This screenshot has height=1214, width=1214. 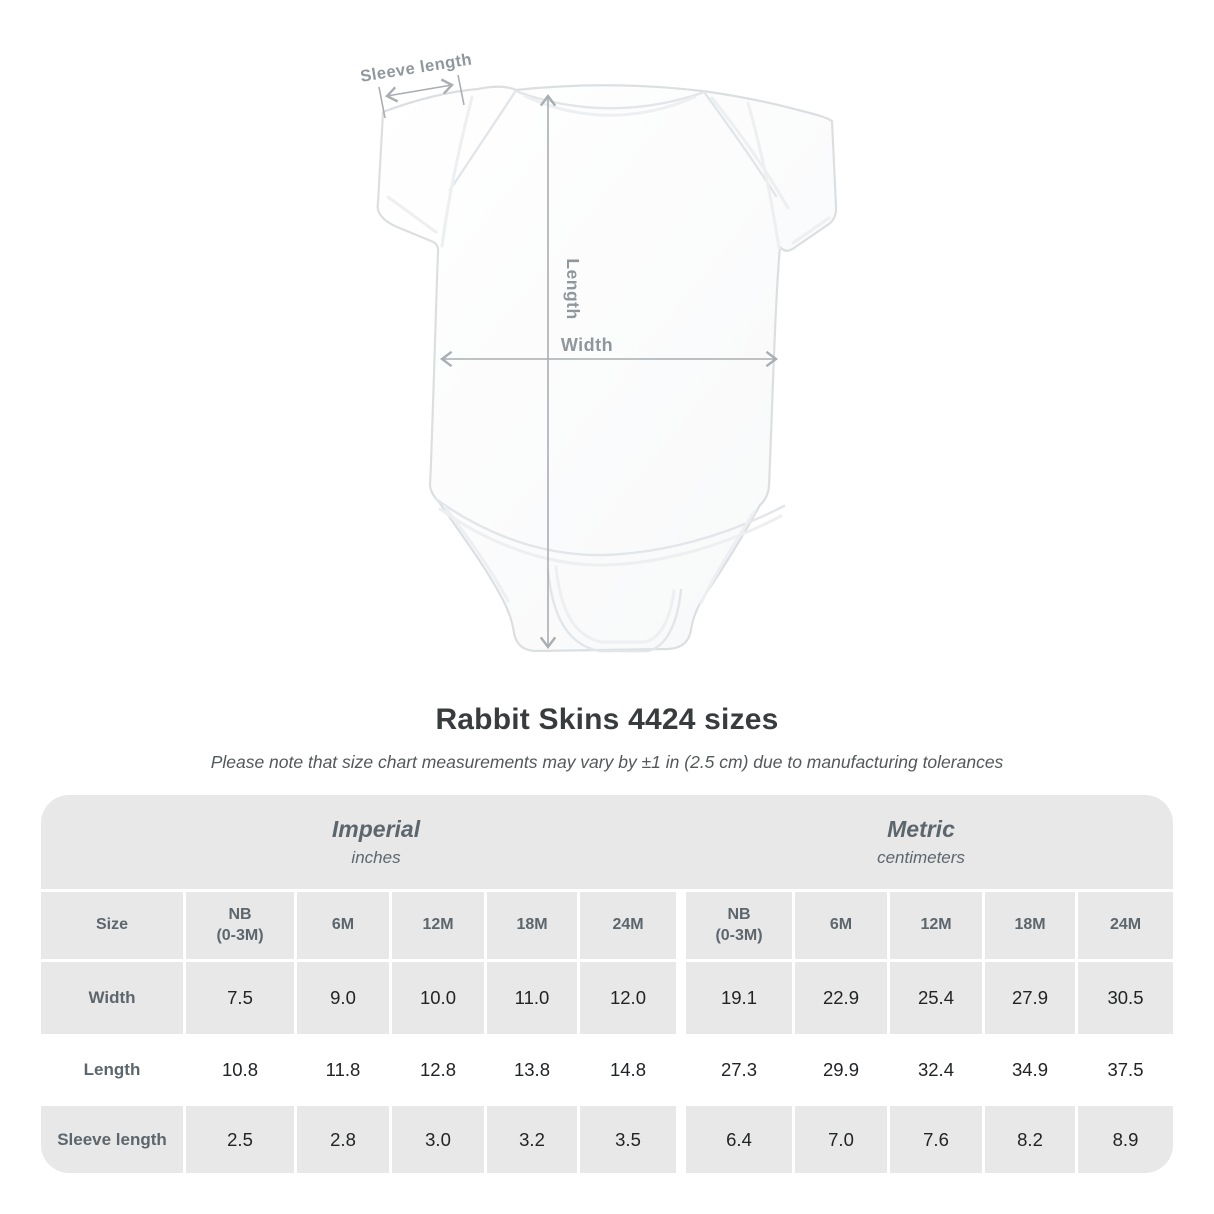 What do you see at coordinates (438, 1070) in the screenshot?
I see `length-imperial-12m: 12.8` at bounding box center [438, 1070].